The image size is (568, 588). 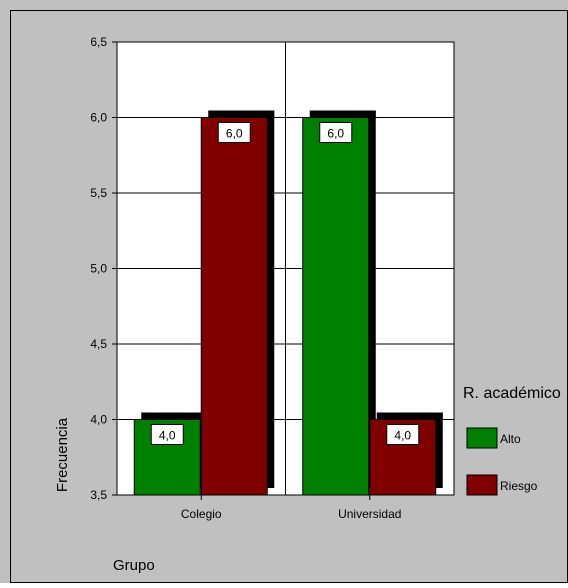 What do you see at coordinates (98, 344) in the screenshot?
I see `y-tick-label: 4,5` at bounding box center [98, 344].